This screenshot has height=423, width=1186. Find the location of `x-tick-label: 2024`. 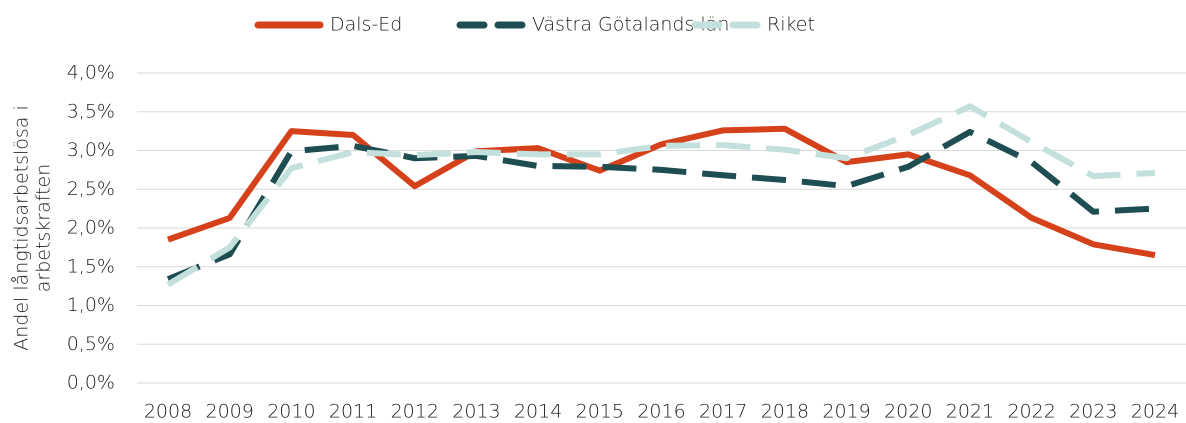

x-tick-label: 2024 is located at coordinates (1155, 412).